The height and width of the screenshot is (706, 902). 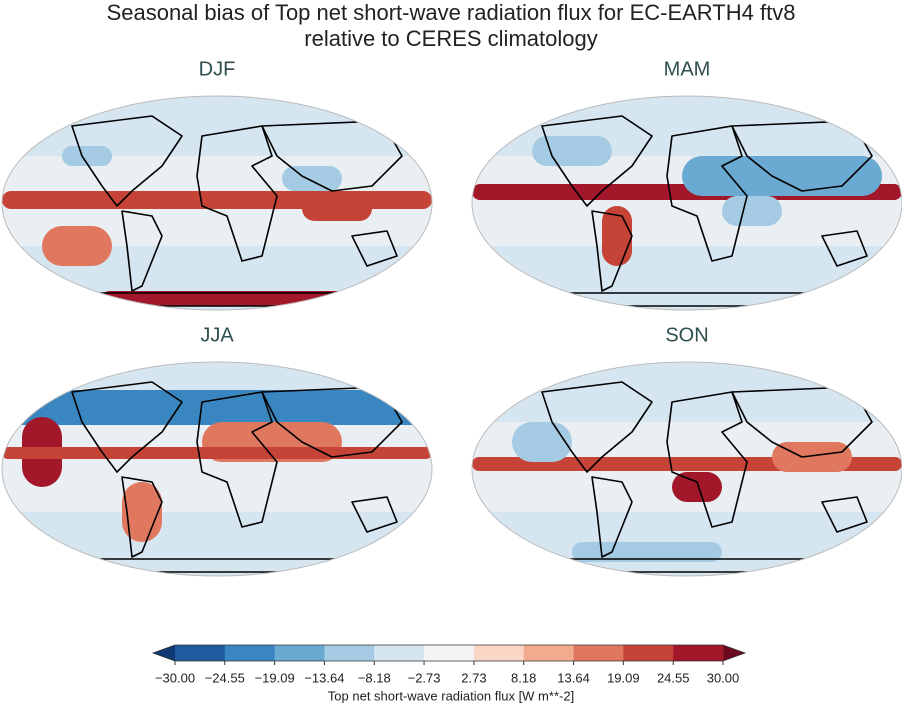 What do you see at coordinates (734, 653) in the screenshot?
I see `colorbar-extend-high` at bounding box center [734, 653].